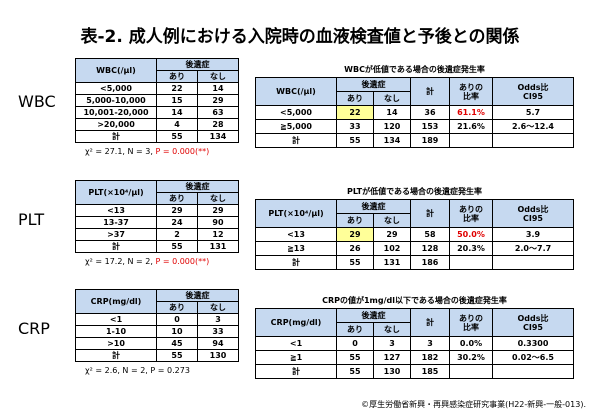 The height and width of the screenshot is (415, 600). What do you see at coordinates (170, 370) in the screenshot?
I see `p-value: P = 0.273` at bounding box center [170, 370].